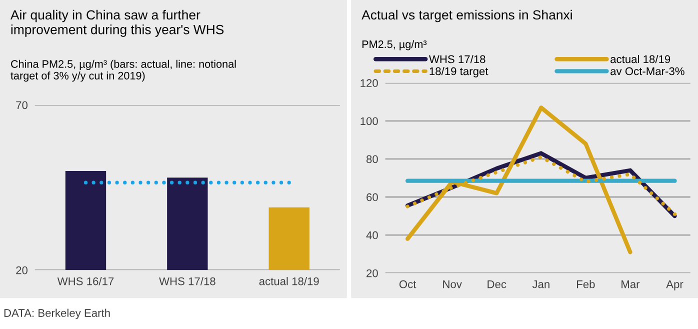  I want to click on y-tick-label: 80, so click(372, 159).